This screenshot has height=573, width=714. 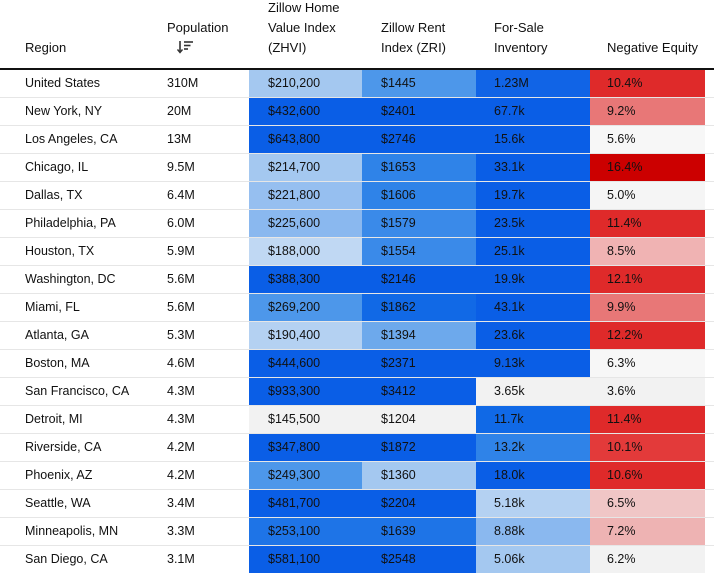 What do you see at coordinates (520, 38) in the screenshot?
I see `column-header-inventory: For-Sale Inventory` at bounding box center [520, 38].